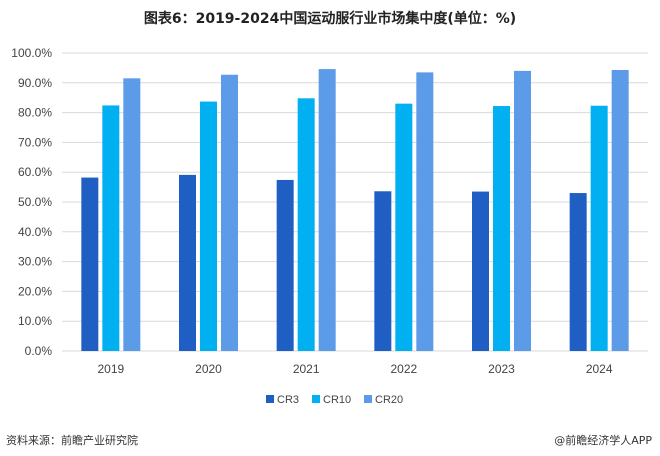 The image size is (660, 456). I want to click on bar-cr3-2021, so click(285, 265).